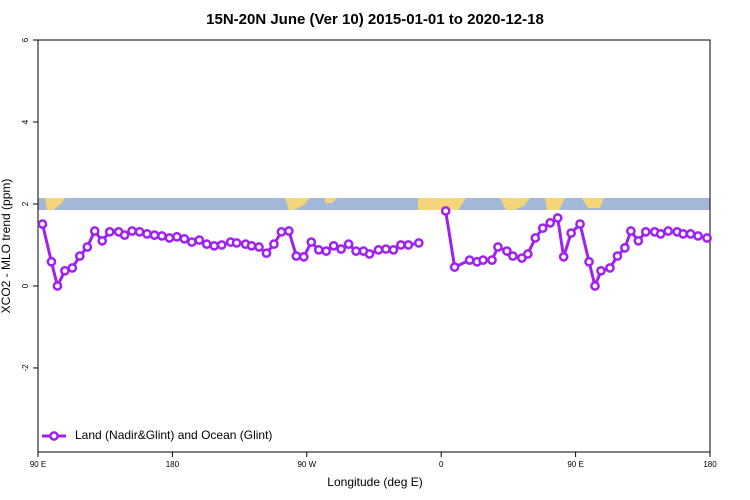  What do you see at coordinates (306, 464) in the screenshot?
I see `x-tick-label: 90 W` at bounding box center [306, 464].